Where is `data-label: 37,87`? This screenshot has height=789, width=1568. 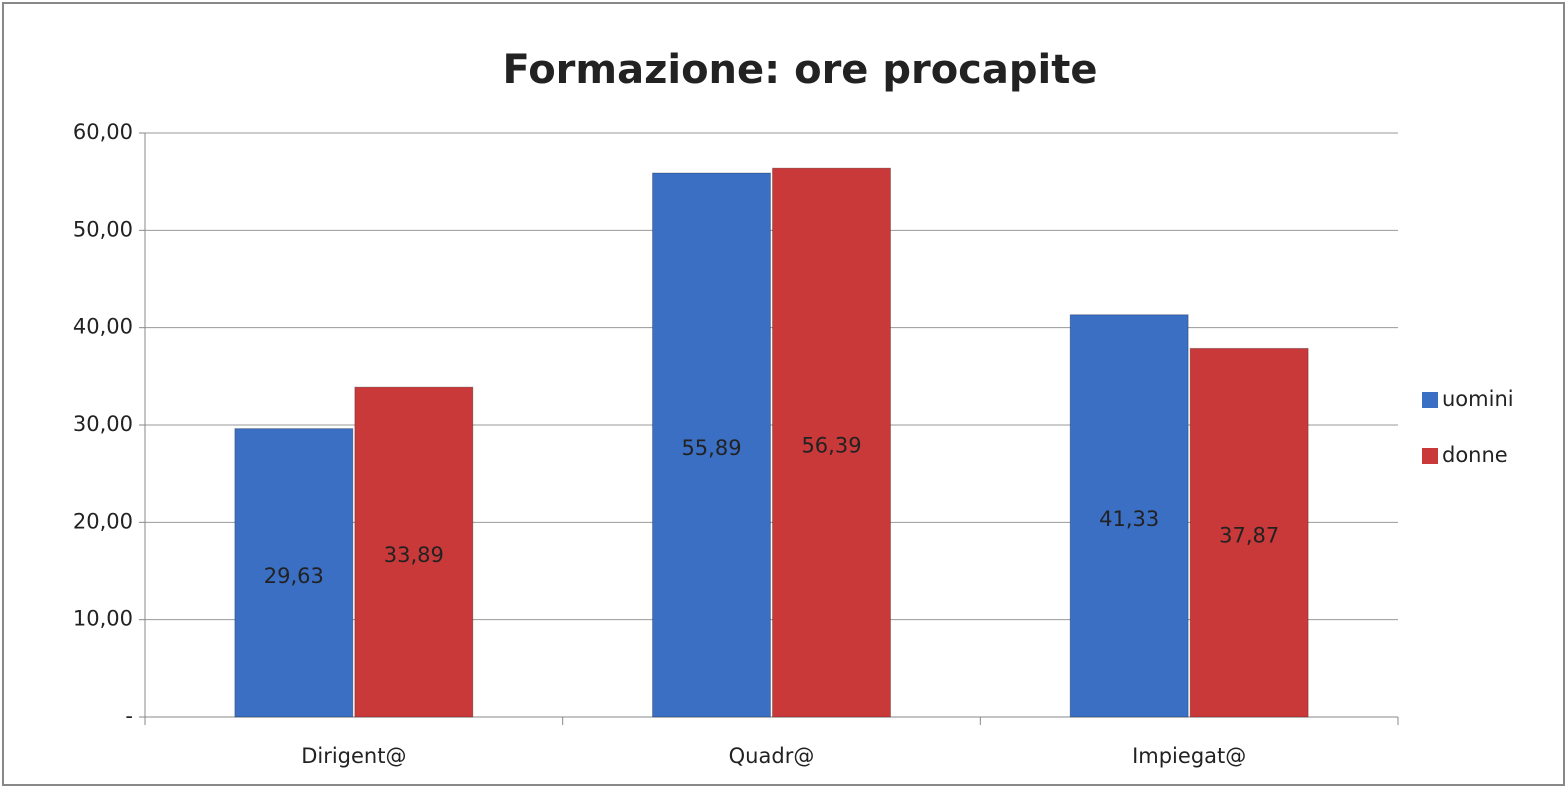
data-label: 37,87 is located at coordinates (1249, 536).